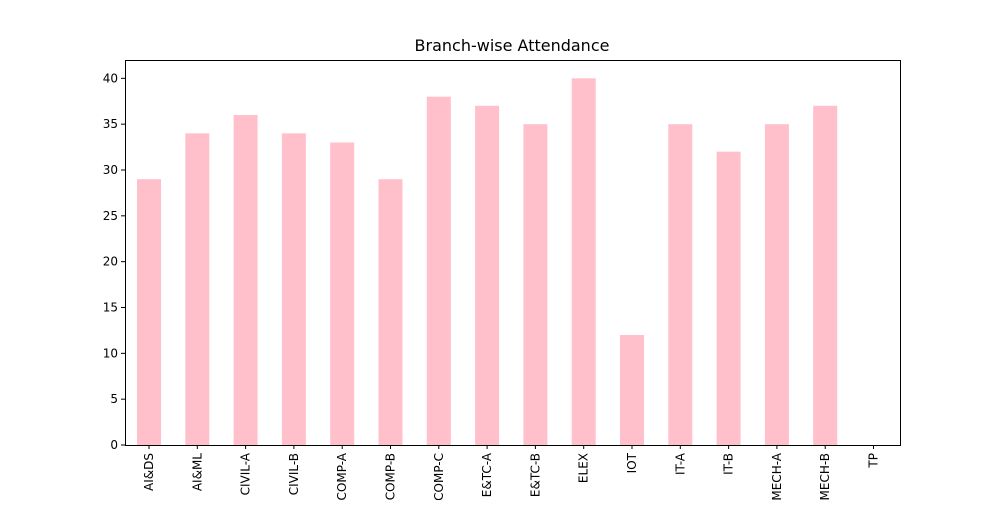 This screenshot has width=1000, height=505. Describe the element at coordinates (439, 476) in the screenshot. I see `x-tick-label: COMP-C` at that location.